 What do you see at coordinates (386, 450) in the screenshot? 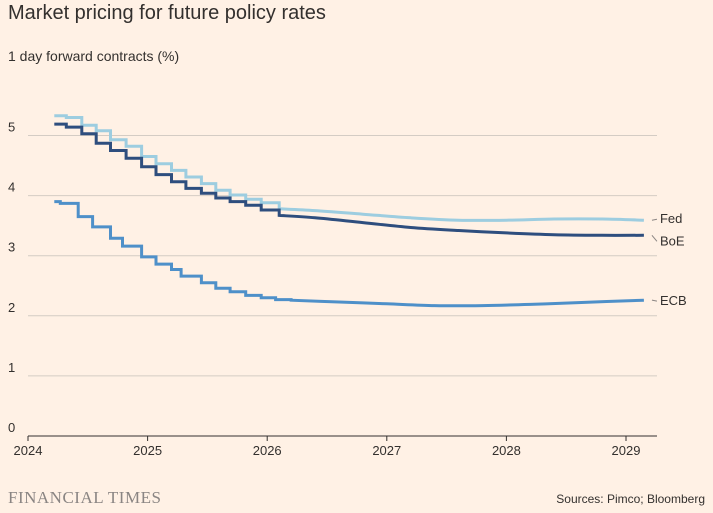
I see `x-tick-label-2027: 2027` at bounding box center [386, 450].